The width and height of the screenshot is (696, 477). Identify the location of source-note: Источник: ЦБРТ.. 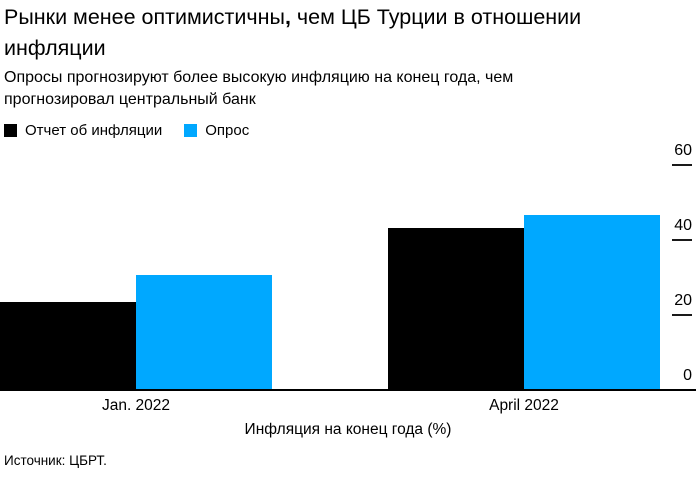
(55, 460).